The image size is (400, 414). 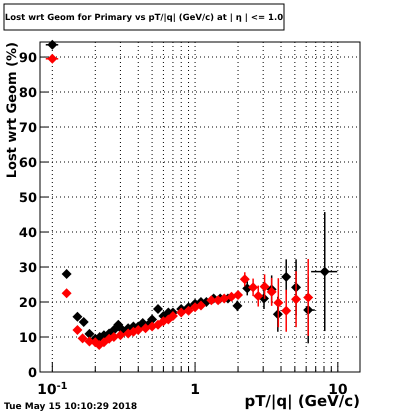 I want to click on chart-title: Lost wrt Geom for Primary vs pT/|q| (GeV/c) at | η | <= 1.0, so click(x=144, y=18).